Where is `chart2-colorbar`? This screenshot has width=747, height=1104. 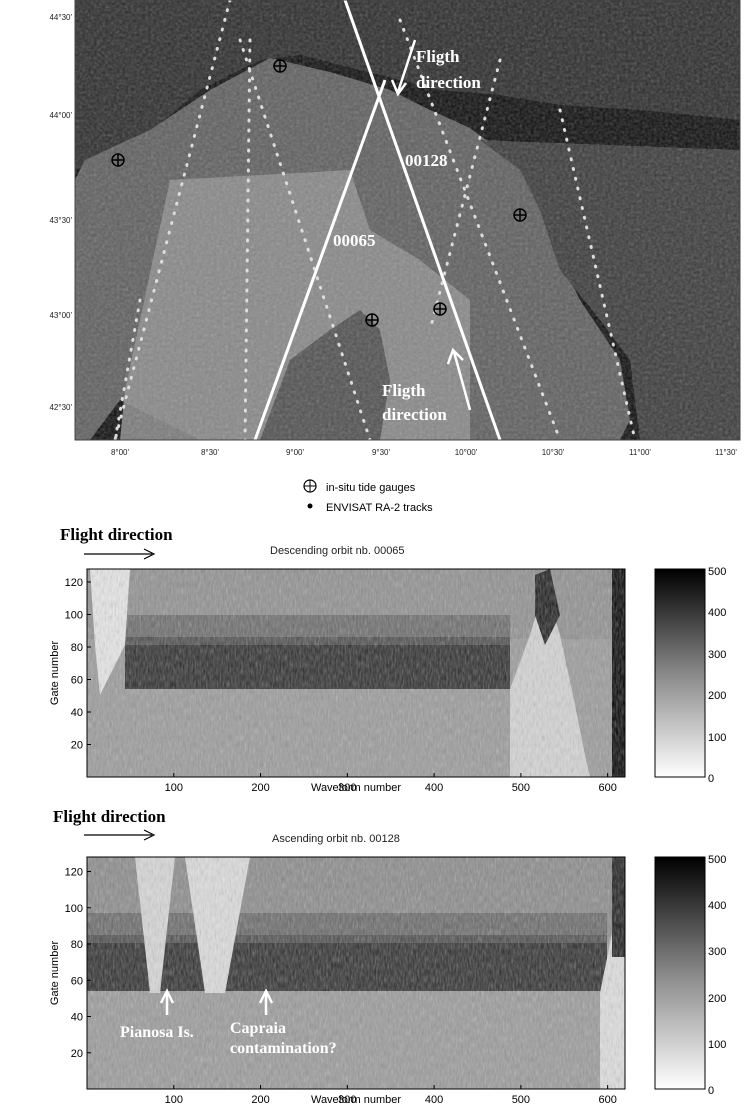
chart2-colorbar is located at coordinates (680, 973).